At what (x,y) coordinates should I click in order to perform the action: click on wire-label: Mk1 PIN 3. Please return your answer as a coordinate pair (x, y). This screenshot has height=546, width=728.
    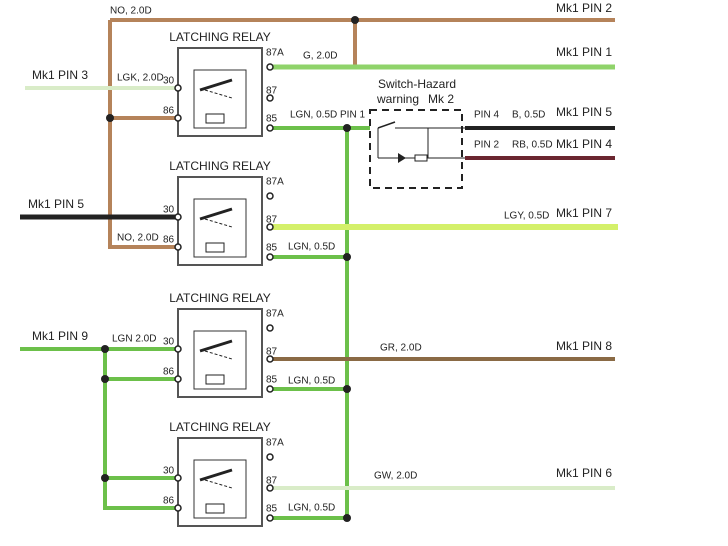
    Looking at the image, I should click on (60, 75).